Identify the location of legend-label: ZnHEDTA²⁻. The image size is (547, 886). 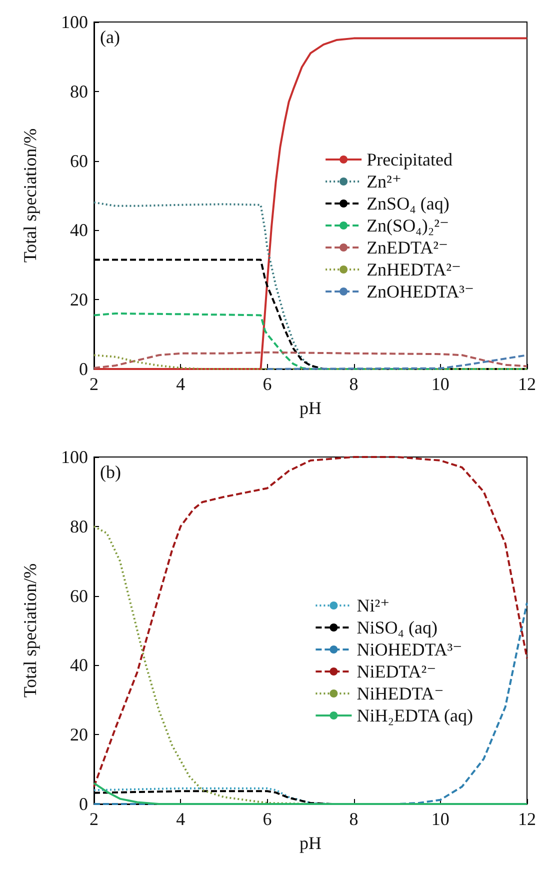
(414, 270).